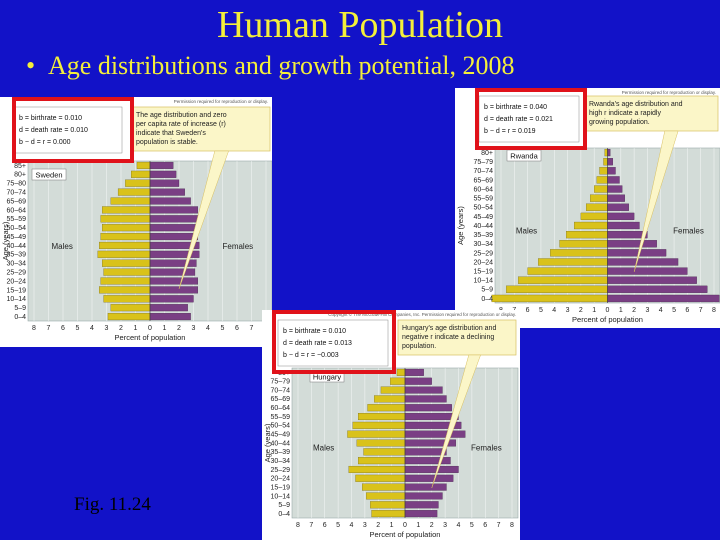  I want to click on female-bar-85+, so click(161, 165).